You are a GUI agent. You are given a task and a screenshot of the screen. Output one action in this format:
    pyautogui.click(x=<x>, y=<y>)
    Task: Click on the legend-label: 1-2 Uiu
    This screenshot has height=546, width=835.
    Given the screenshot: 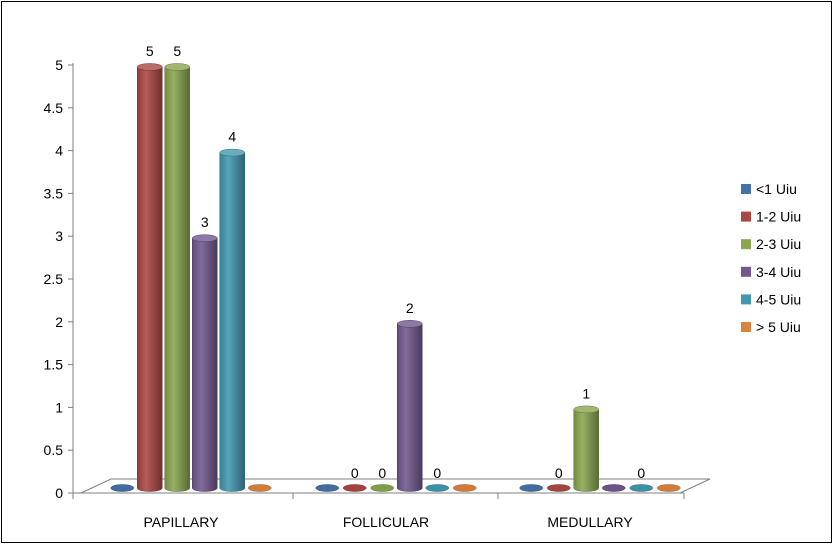 What is the action you would take?
    pyautogui.click(x=778, y=217)
    